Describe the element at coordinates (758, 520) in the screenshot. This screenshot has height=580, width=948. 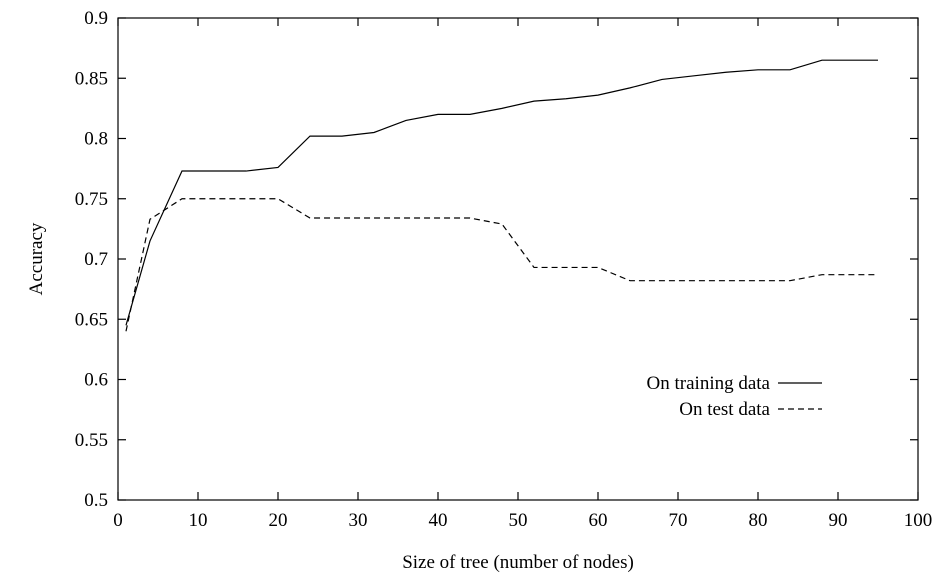
I see `x-tick-label: 80` at that location.